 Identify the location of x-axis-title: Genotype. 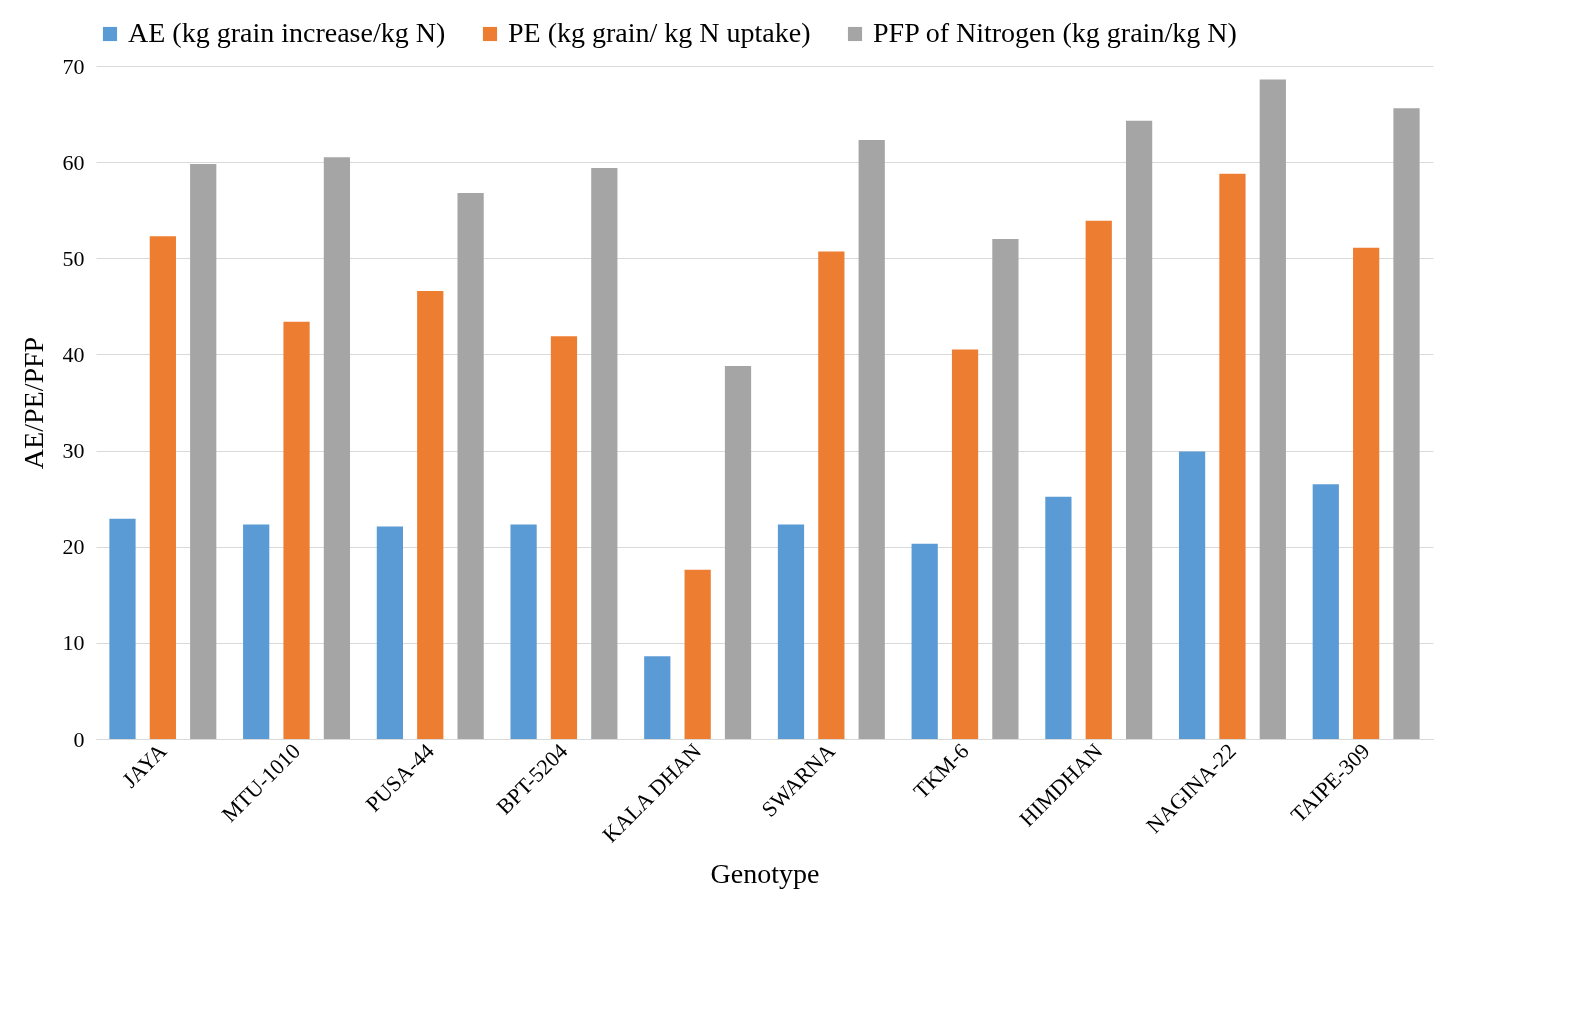
(765, 874).